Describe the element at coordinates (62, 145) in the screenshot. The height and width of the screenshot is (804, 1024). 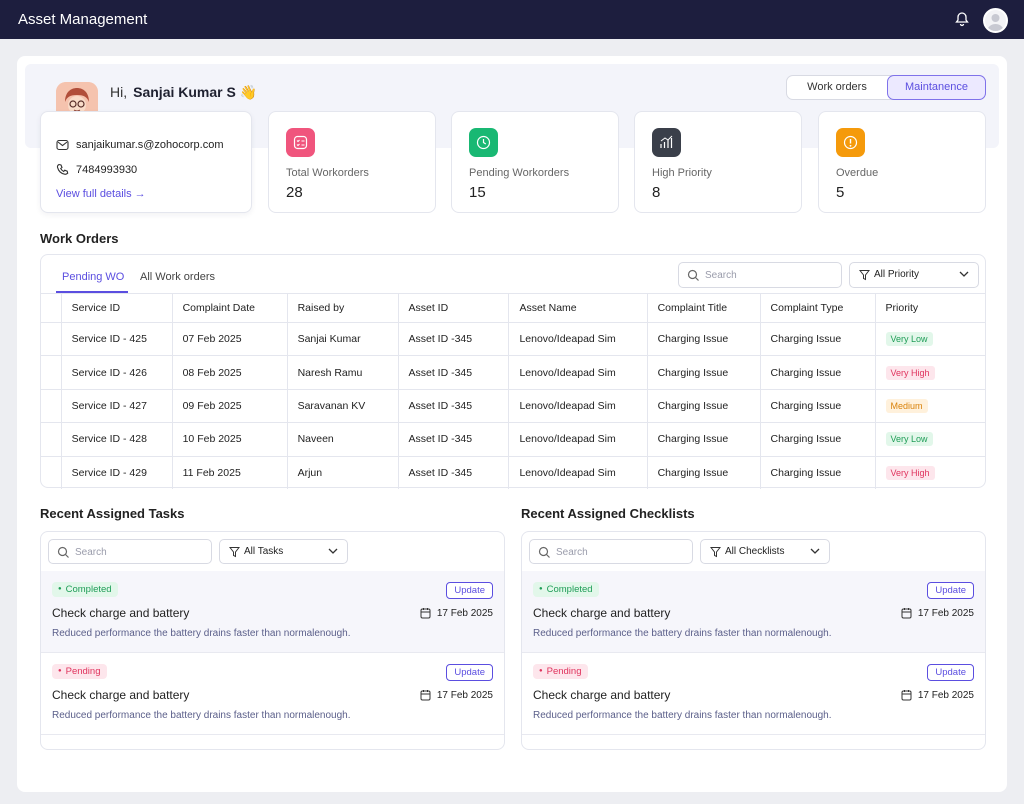
I see `mail-icon` at that location.